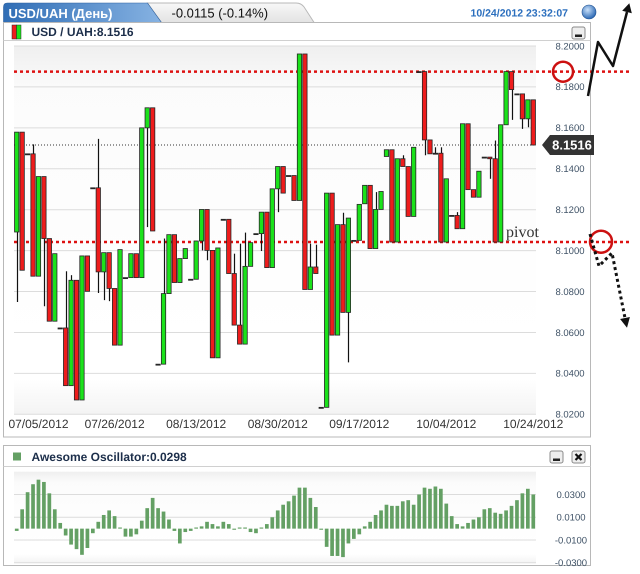 The image size is (640, 574). I want to click on y-tick-label: 8.0400, so click(570, 374).